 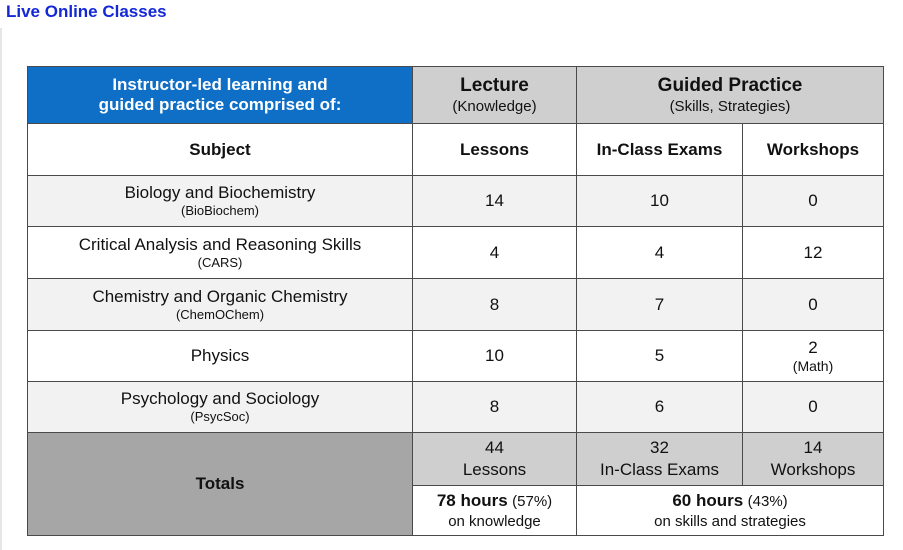 I want to click on skills-hours-cell: 60 hours (43%) on skills and strategies, so click(x=730, y=510).